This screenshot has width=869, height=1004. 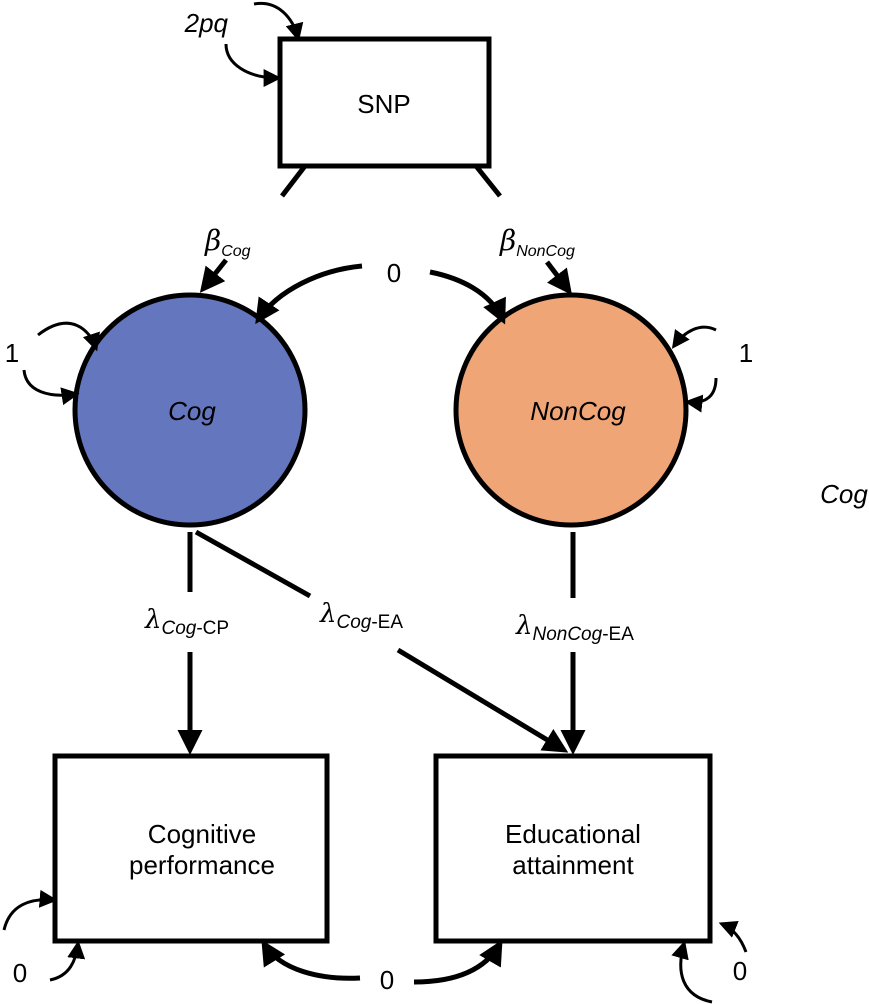 I want to click on cp-variance-loop: 0, so click(x=44, y=938).